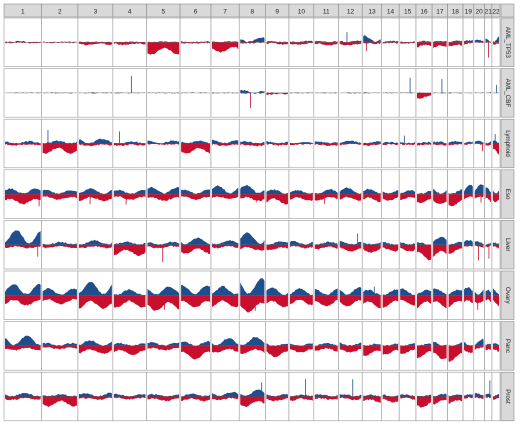 Image resolution: width=520 pixels, height=425 pixels. What do you see at coordinates (507, 143) in the screenshot?
I see `panel-label: Lymphoid` at bounding box center [507, 143].